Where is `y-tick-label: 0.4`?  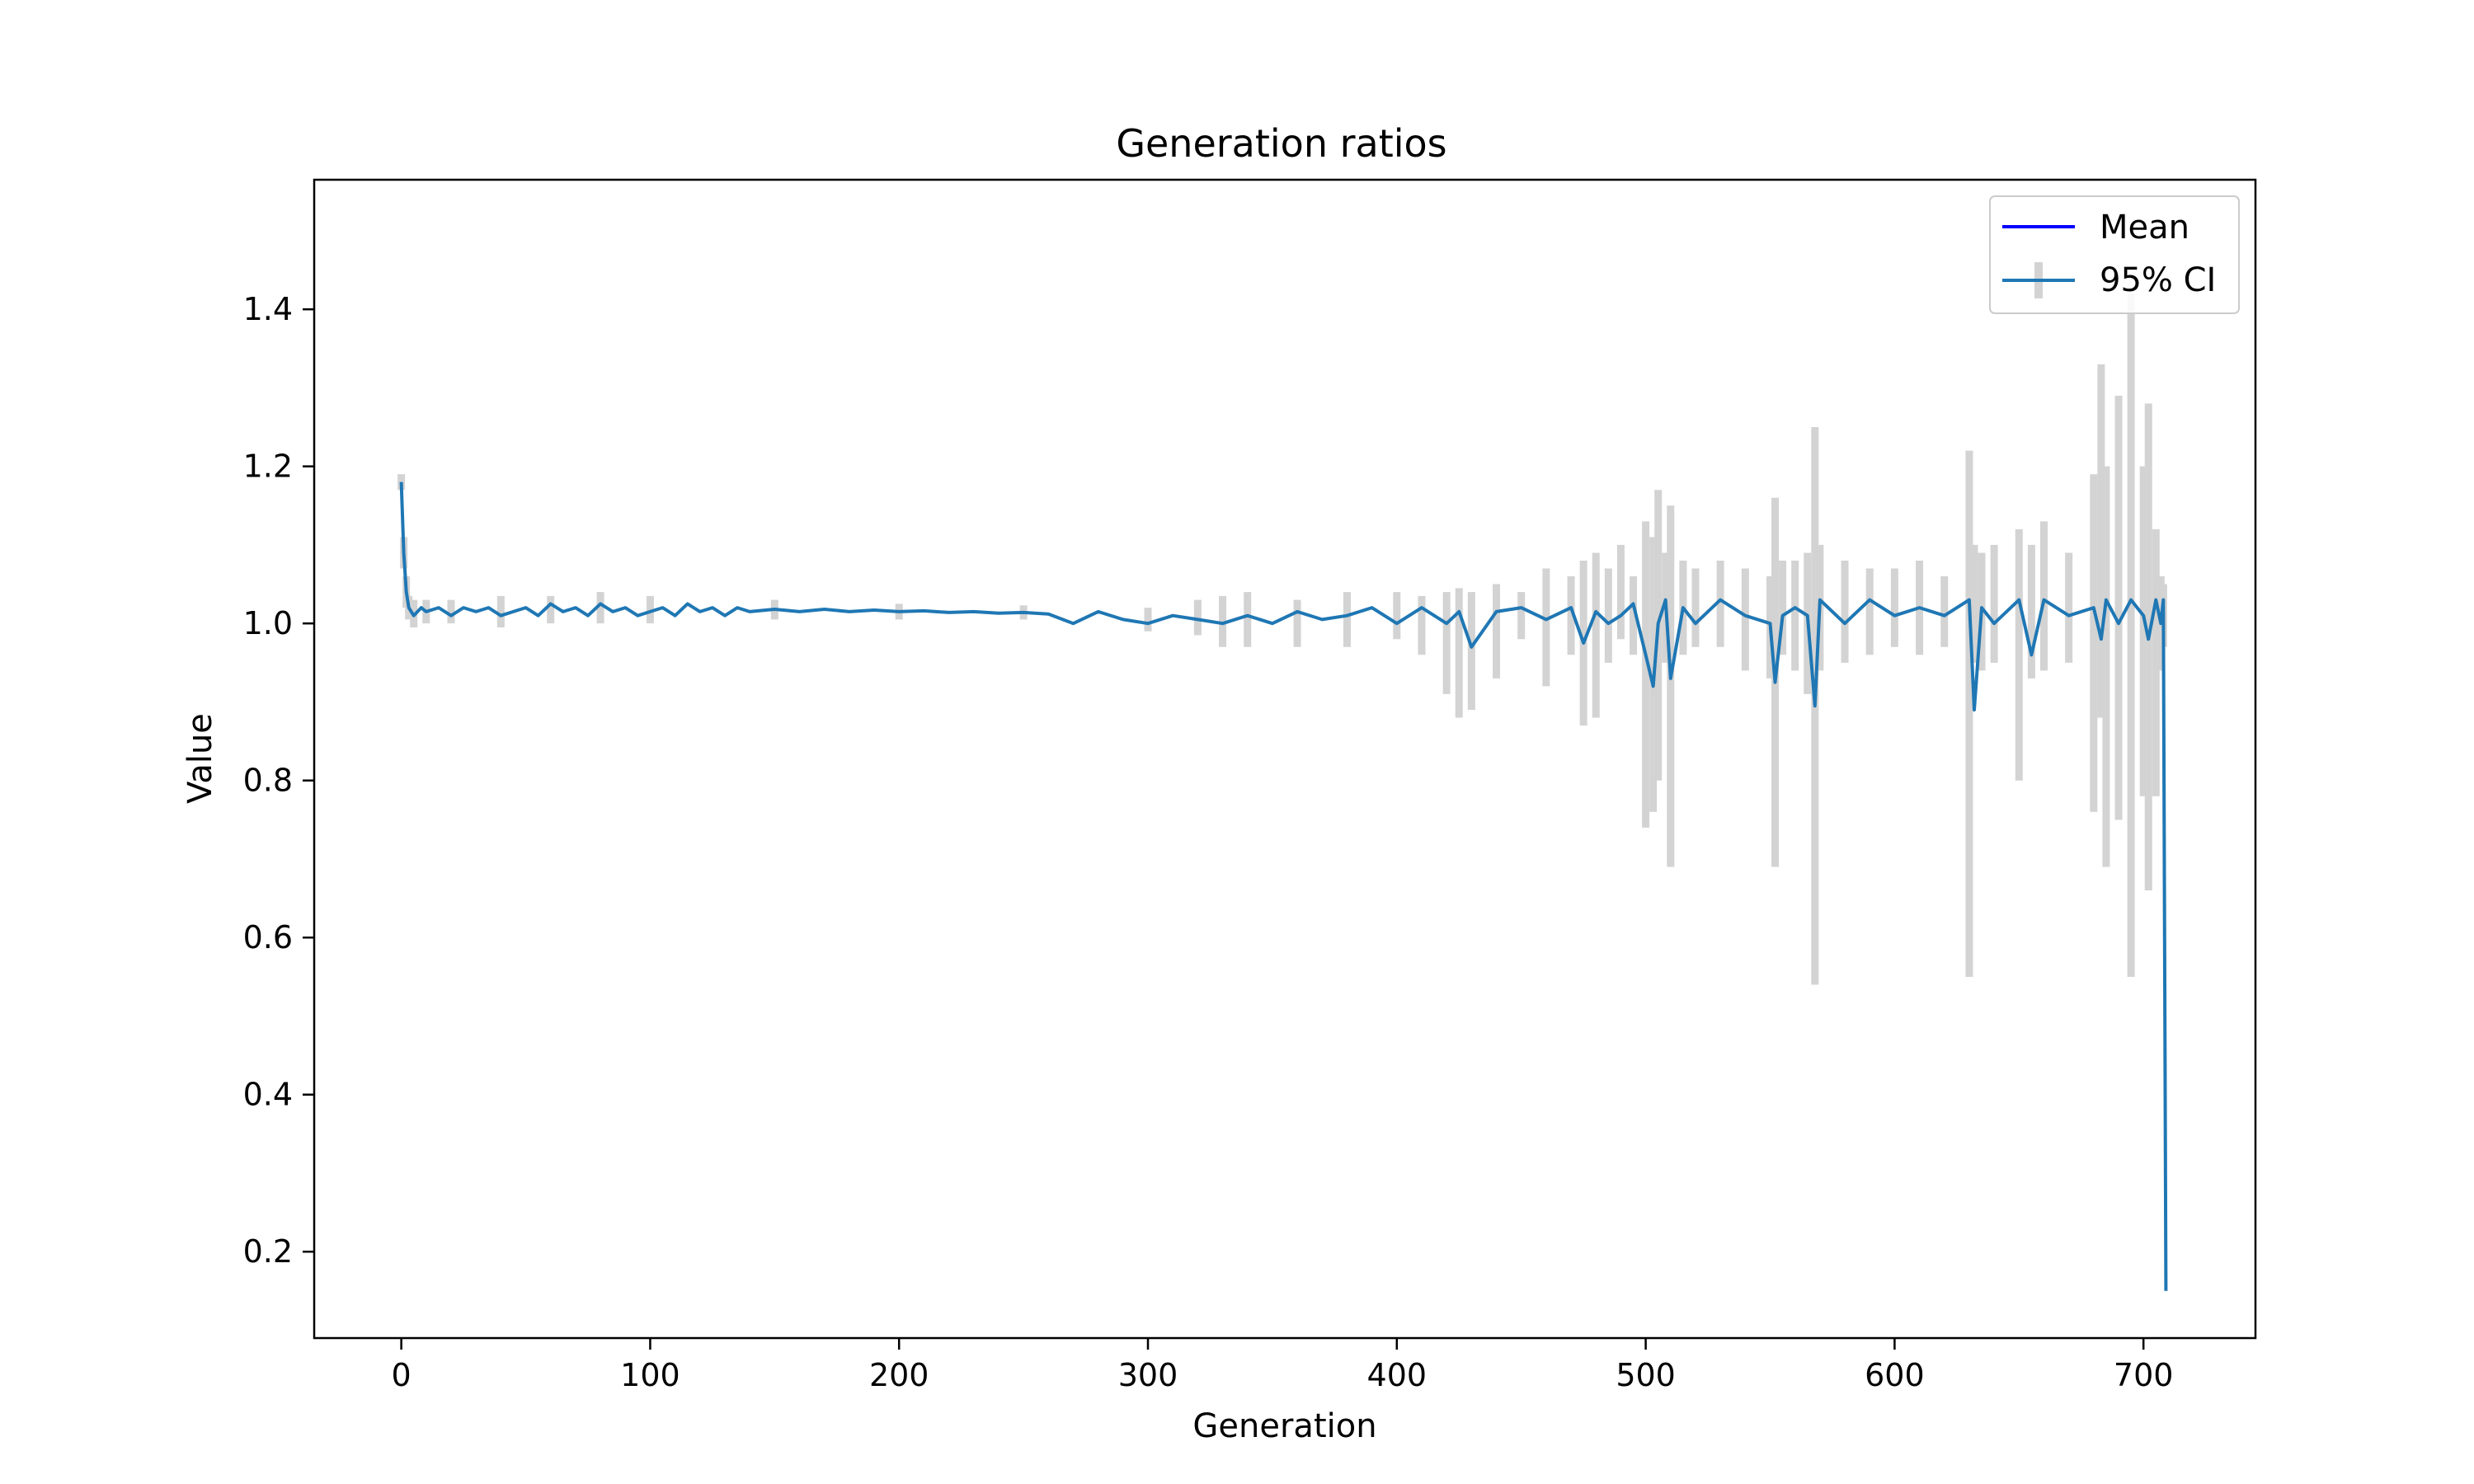 y-tick-label: 0.4 is located at coordinates (268, 1095).